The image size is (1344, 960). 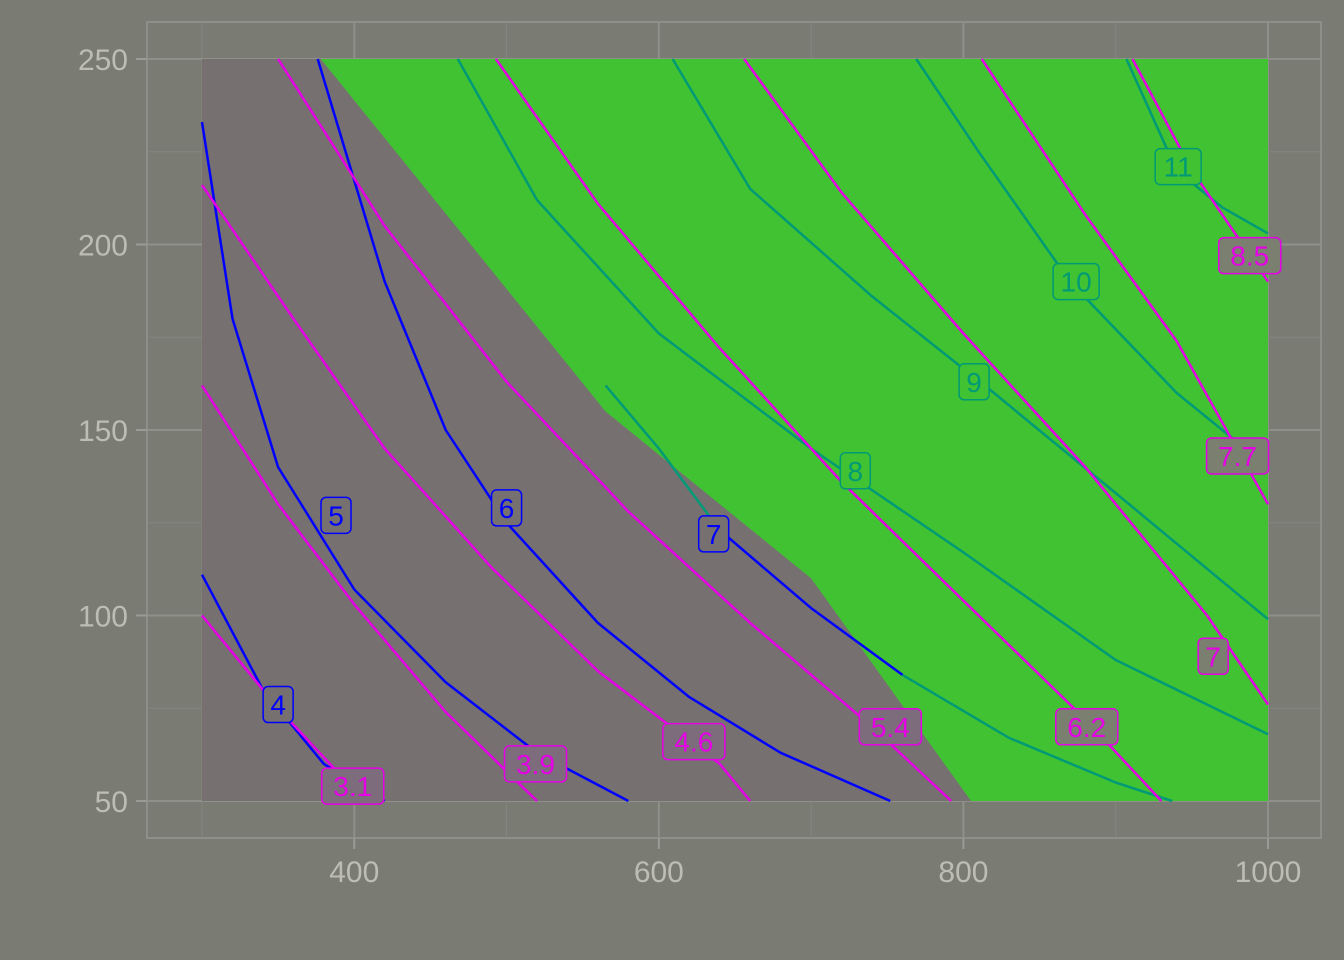 What do you see at coordinates (1268, 872) in the screenshot?
I see `x-tick-label: 1000` at bounding box center [1268, 872].